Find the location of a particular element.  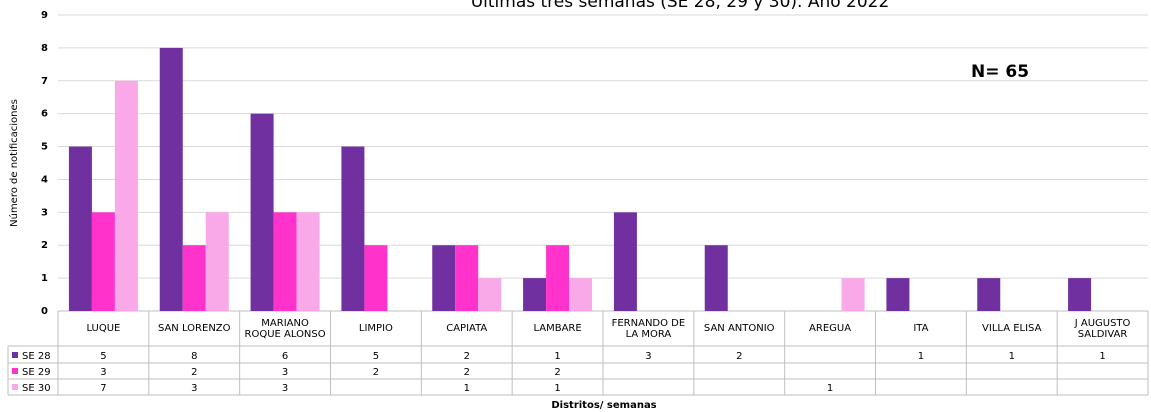

x-tick-label-box: SAN LORENZO is located at coordinates (194, 329).